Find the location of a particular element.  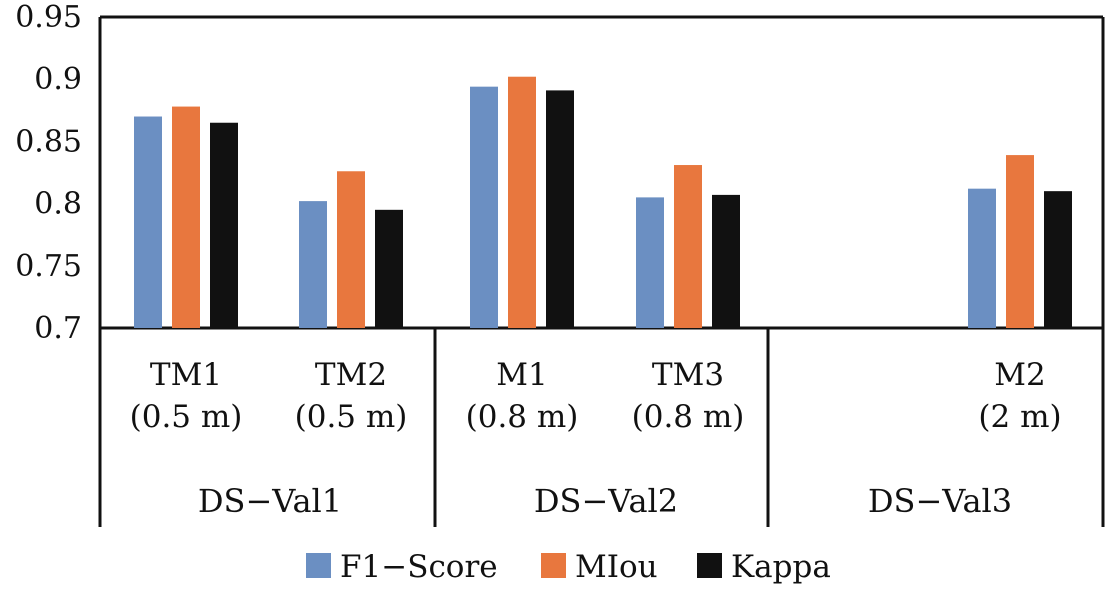

category-sublabel: (2 m) is located at coordinates (1019, 417).